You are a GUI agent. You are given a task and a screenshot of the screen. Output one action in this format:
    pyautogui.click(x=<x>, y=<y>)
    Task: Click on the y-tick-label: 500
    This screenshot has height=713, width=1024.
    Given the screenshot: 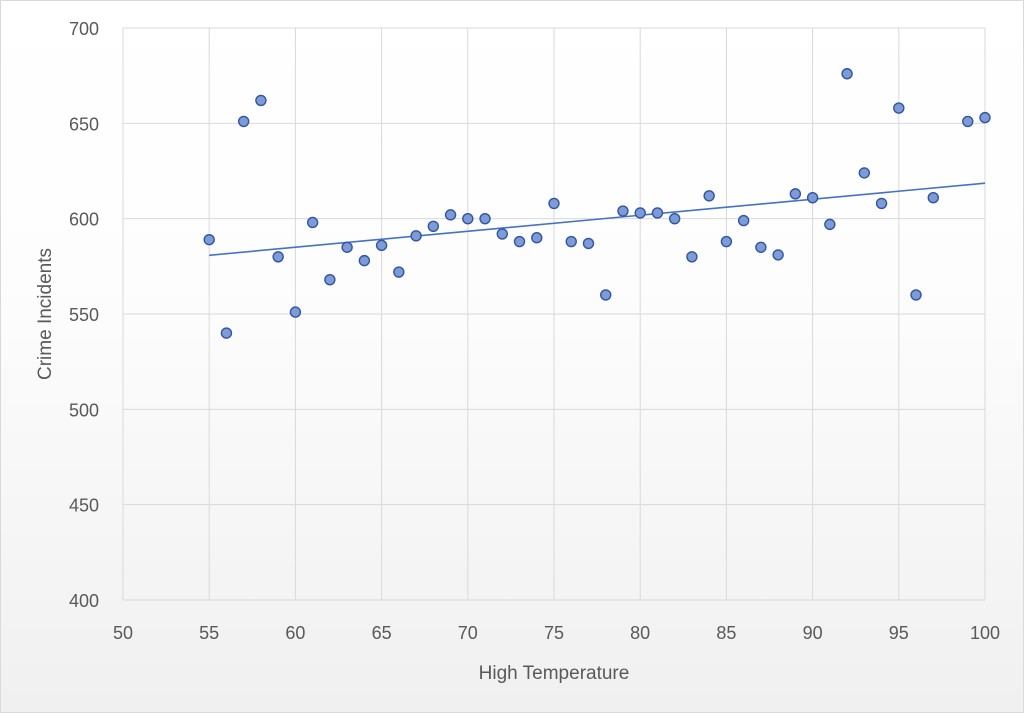 What is the action you would take?
    pyautogui.click(x=84, y=410)
    